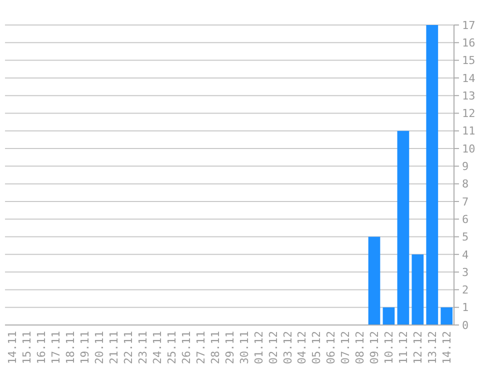 This screenshot has width=498, height=370. Describe the element at coordinates (469, 61) in the screenshot. I see `y-tick-label: 15` at that location.